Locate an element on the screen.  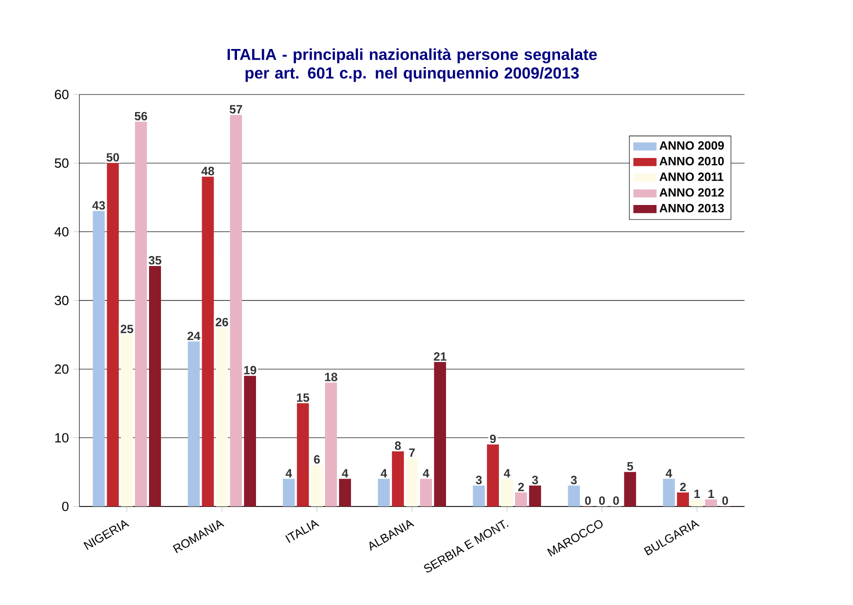
y-tick-label: 50 is located at coordinates (61, 163).